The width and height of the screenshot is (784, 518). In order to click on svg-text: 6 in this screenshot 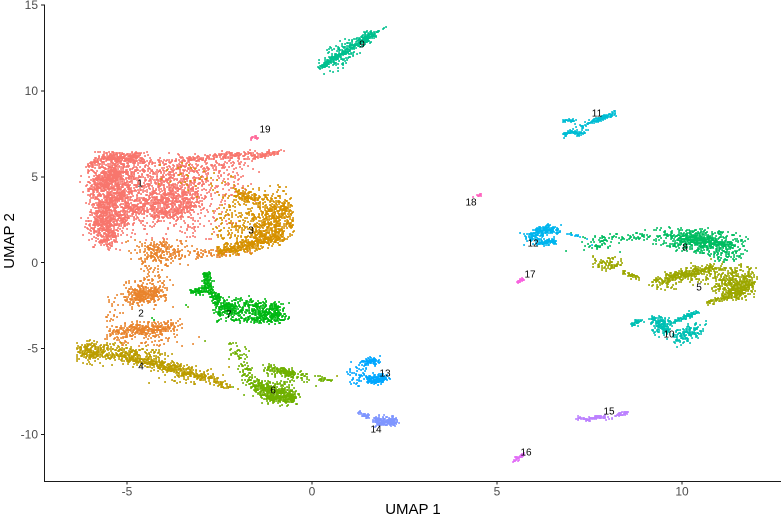, I will do `click(273, 391)`.